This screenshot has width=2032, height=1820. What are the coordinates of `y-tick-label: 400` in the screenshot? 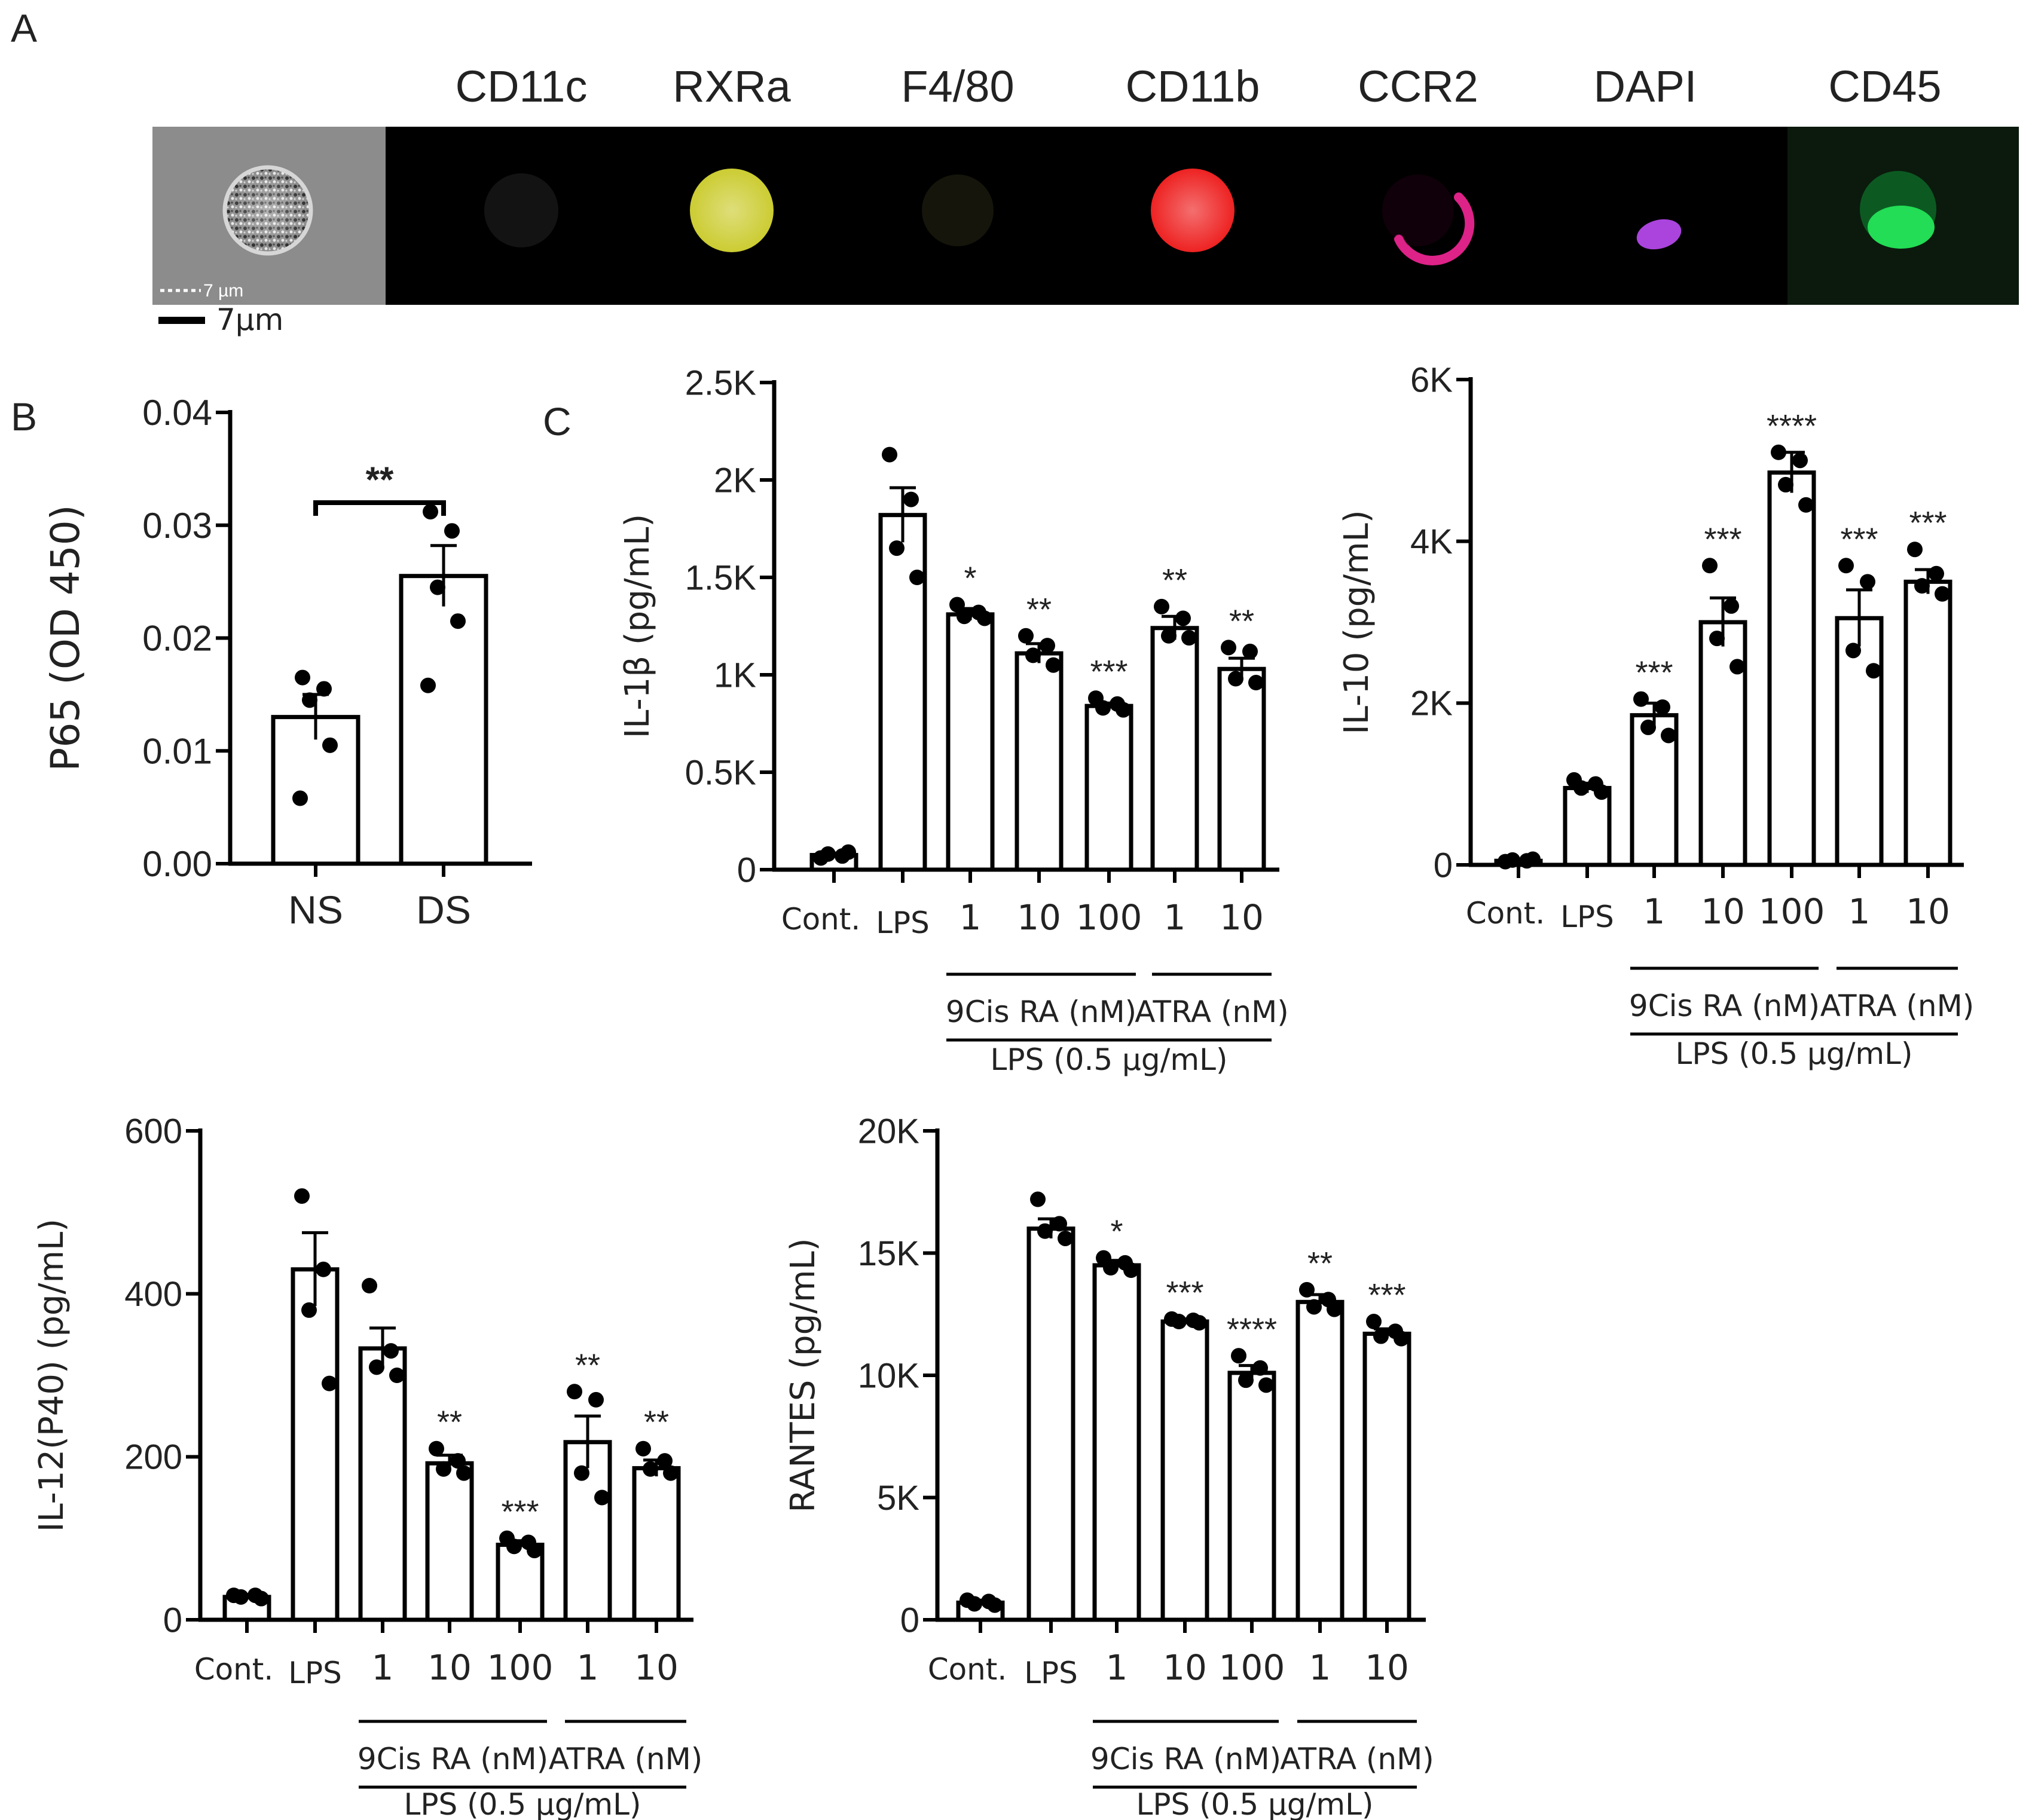 It's located at (153, 1295).